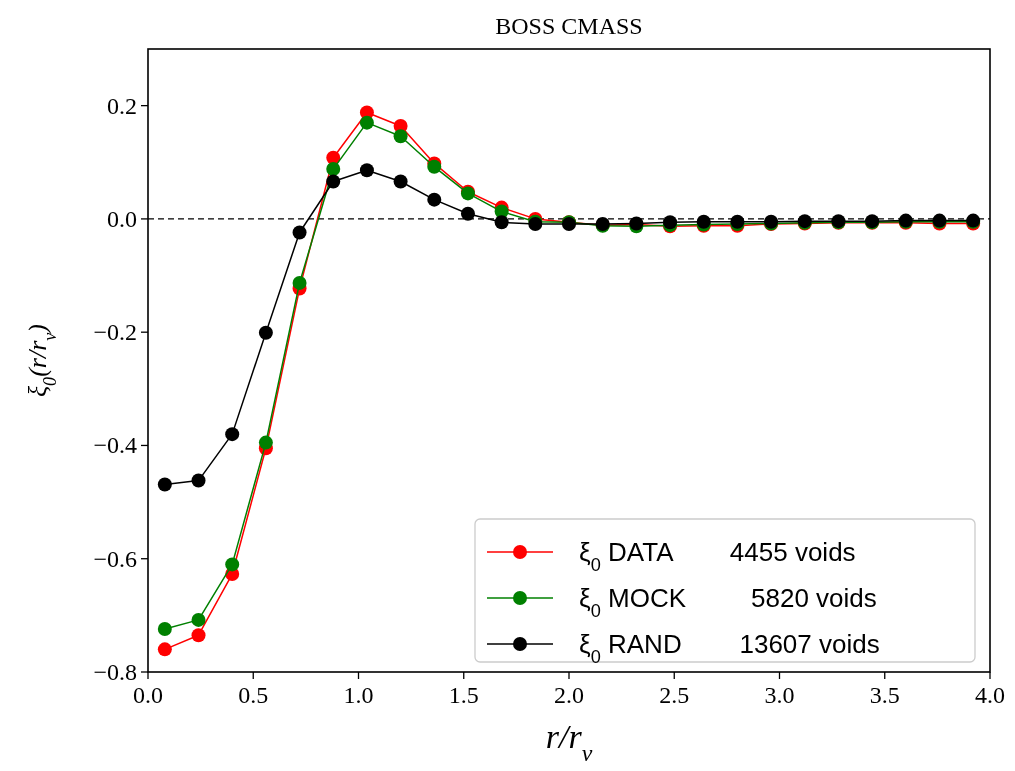 The image size is (1015, 771). Describe the element at coordinates (729, 648) in the screenshot. I see `legend-label: ξ$_{0}$ RAND 13607 voids` at that location.